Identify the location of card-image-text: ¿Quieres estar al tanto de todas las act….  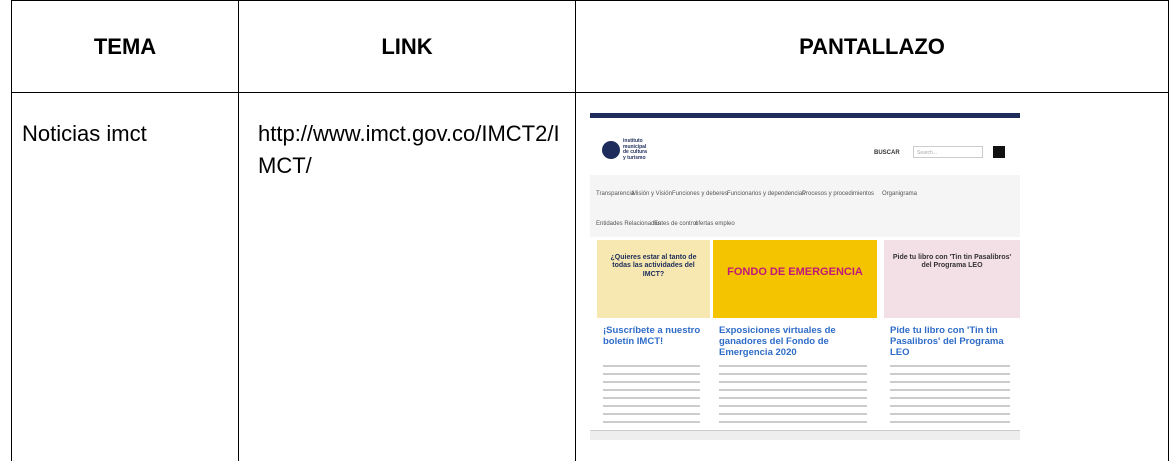
(653, 266).